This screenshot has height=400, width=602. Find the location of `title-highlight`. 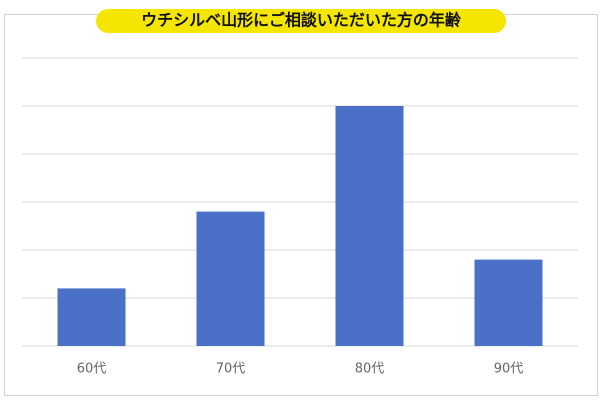

title-highlight is located at coordinates (301, 21).